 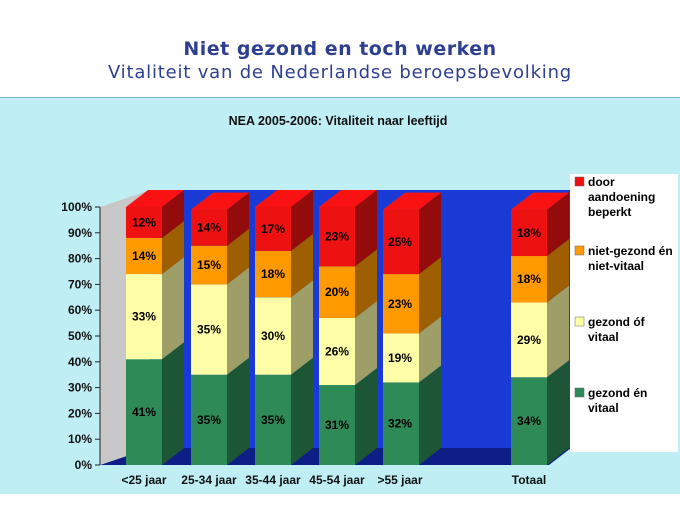 I want to click on data-label: 19%, so click(x=400, y=358).